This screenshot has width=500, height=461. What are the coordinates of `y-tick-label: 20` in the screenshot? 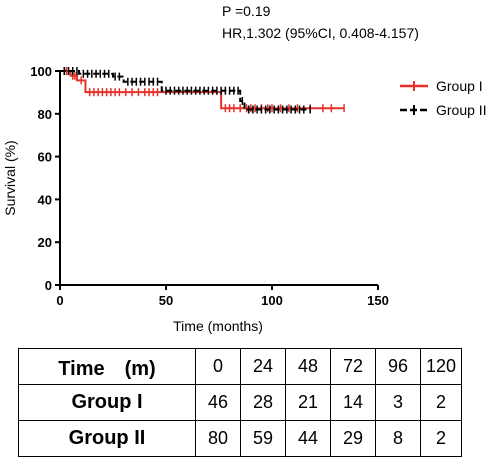 It's located at (45, 242).